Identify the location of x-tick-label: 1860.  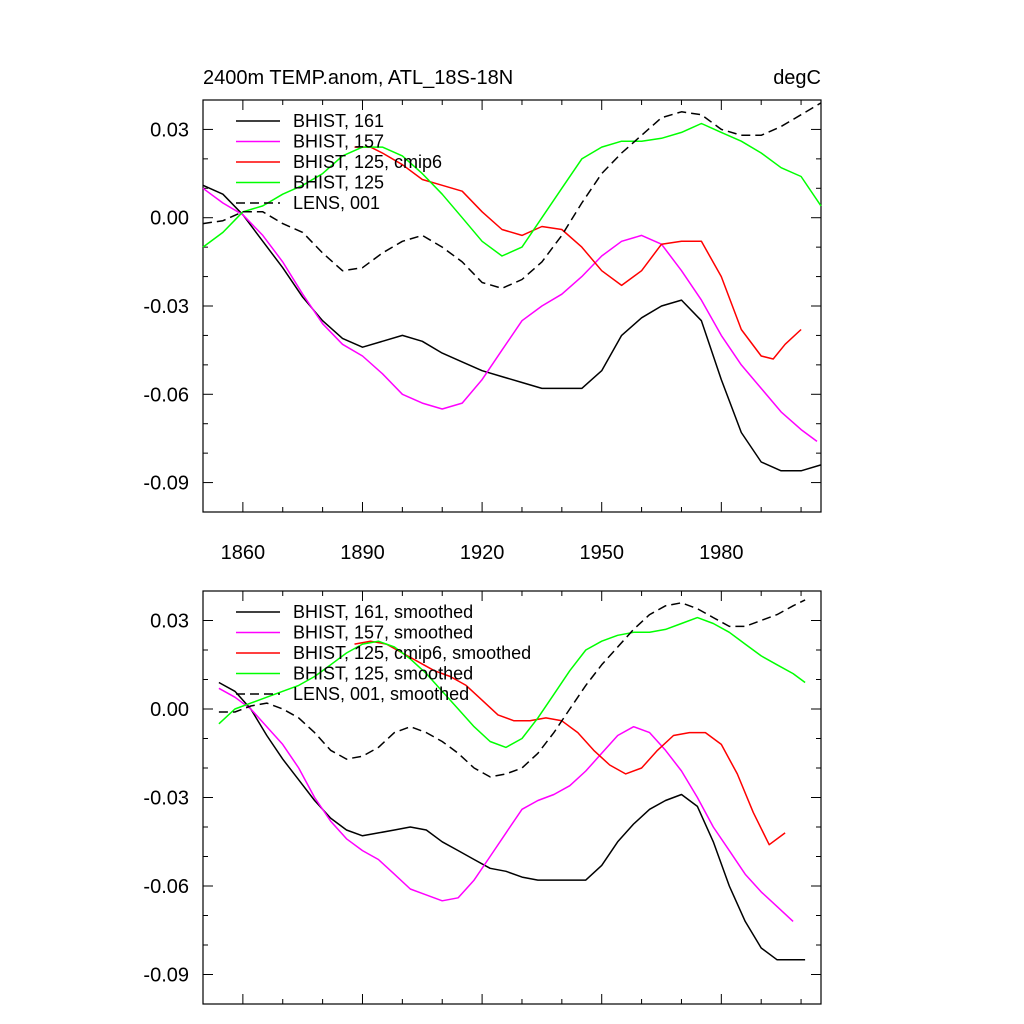
(243, 553).